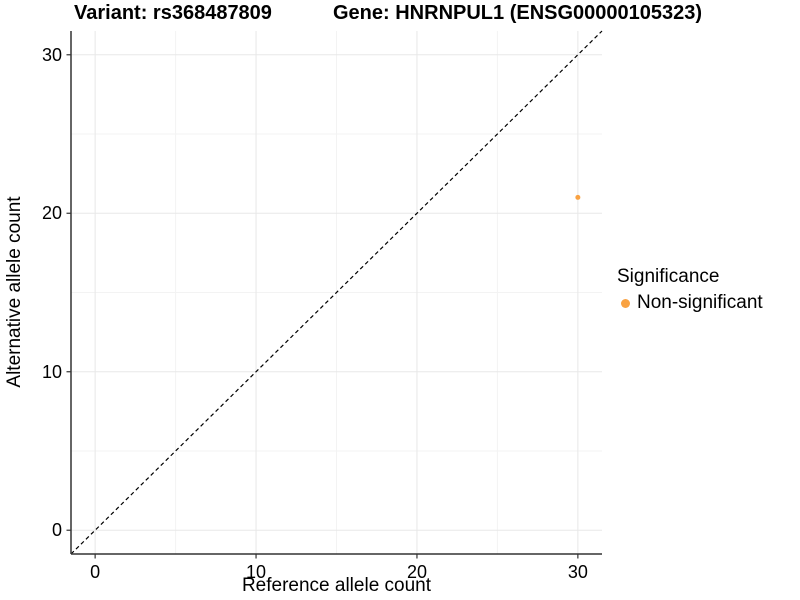  I want to click on x-tick-label: 20, so click(416, 572).